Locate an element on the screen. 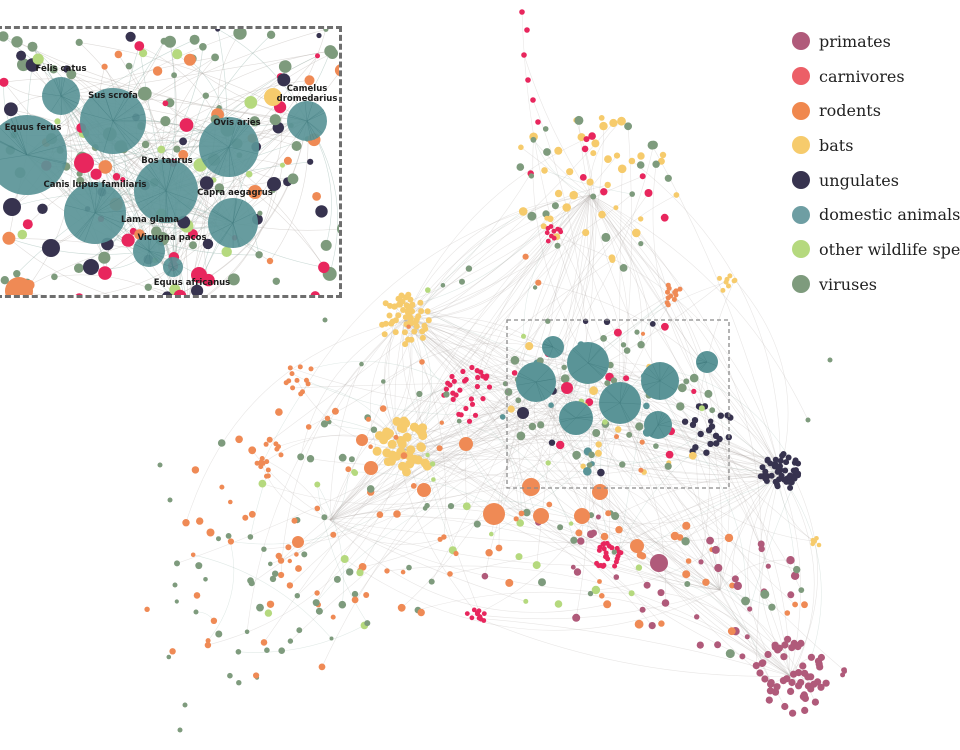 The image size is (960, 750). circle-icon is located at coordinates (801, 41).